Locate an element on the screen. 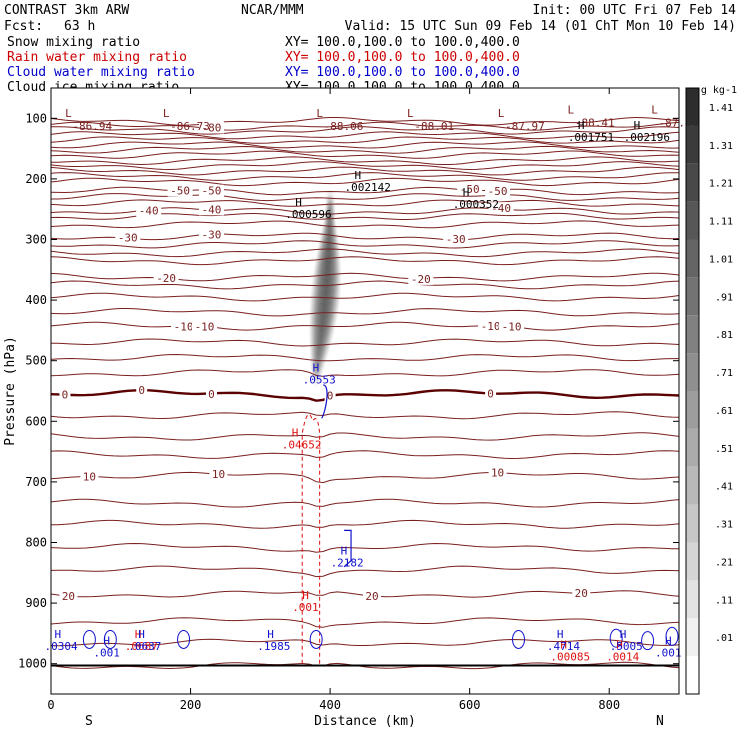 Image resolution: width=740 pixels, height=740 pixels. colorbar-label: .81 is located at coordinates (724, 335).